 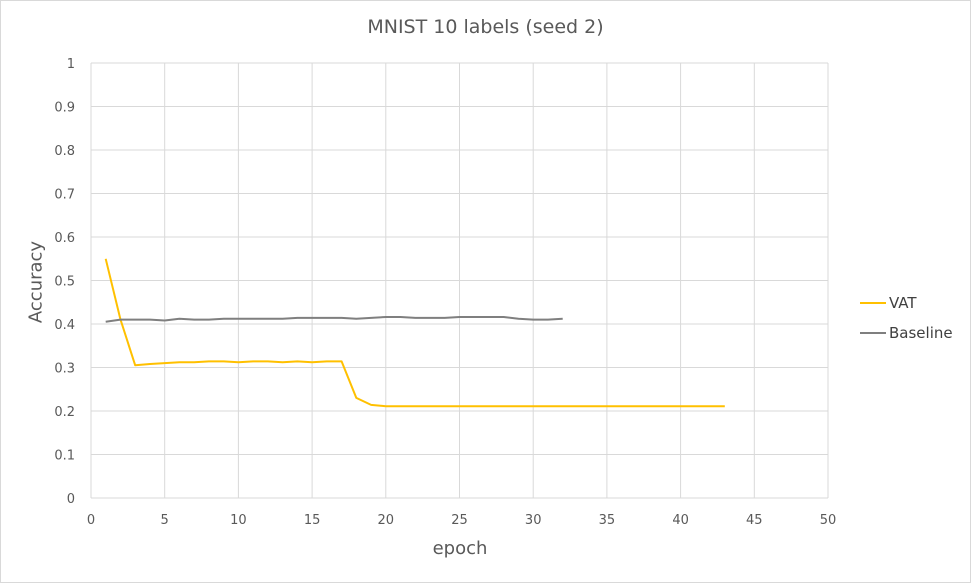 I want to click on chart-title: MNIST 10 labels (seed 2), so click(x=485, y=27).